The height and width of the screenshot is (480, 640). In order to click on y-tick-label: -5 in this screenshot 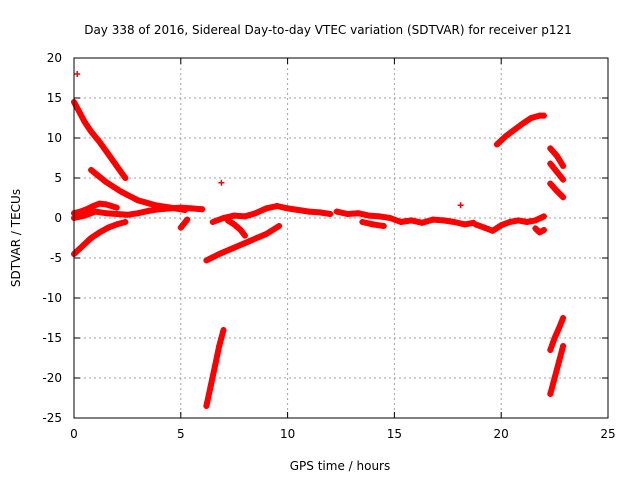, I will do `click(56, 258)`.